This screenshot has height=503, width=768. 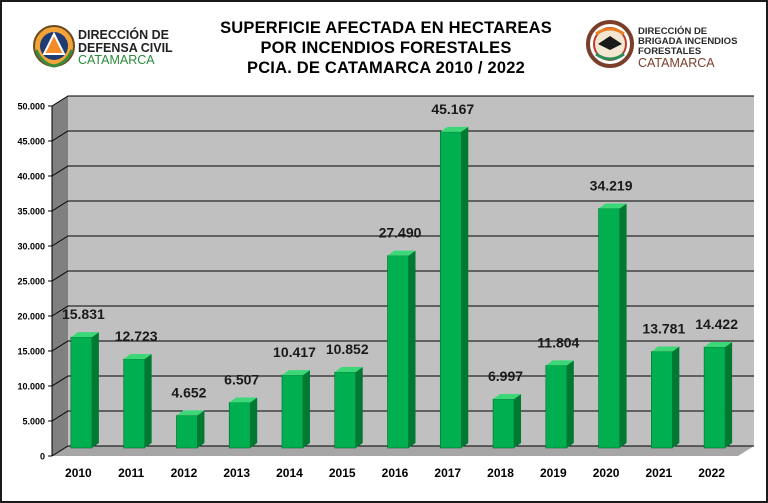 I want to click on bar-2017, so click(x=454, y=287).